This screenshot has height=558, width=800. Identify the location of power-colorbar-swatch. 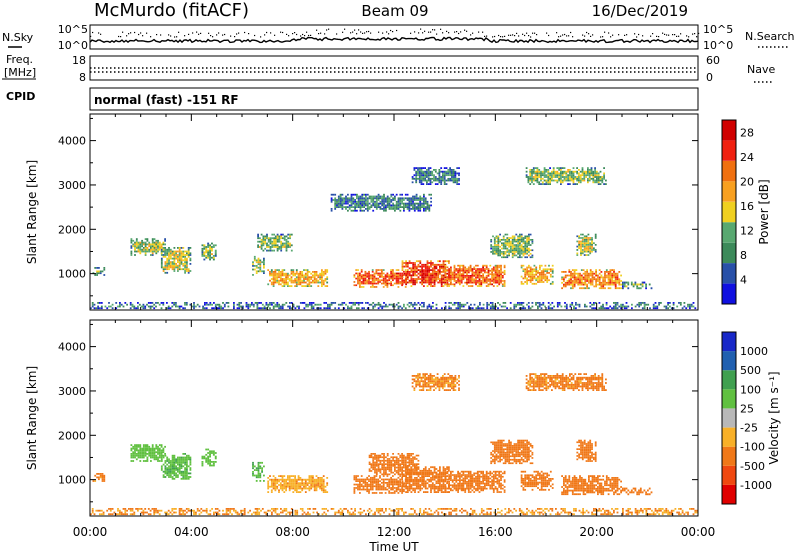
(729, 130).